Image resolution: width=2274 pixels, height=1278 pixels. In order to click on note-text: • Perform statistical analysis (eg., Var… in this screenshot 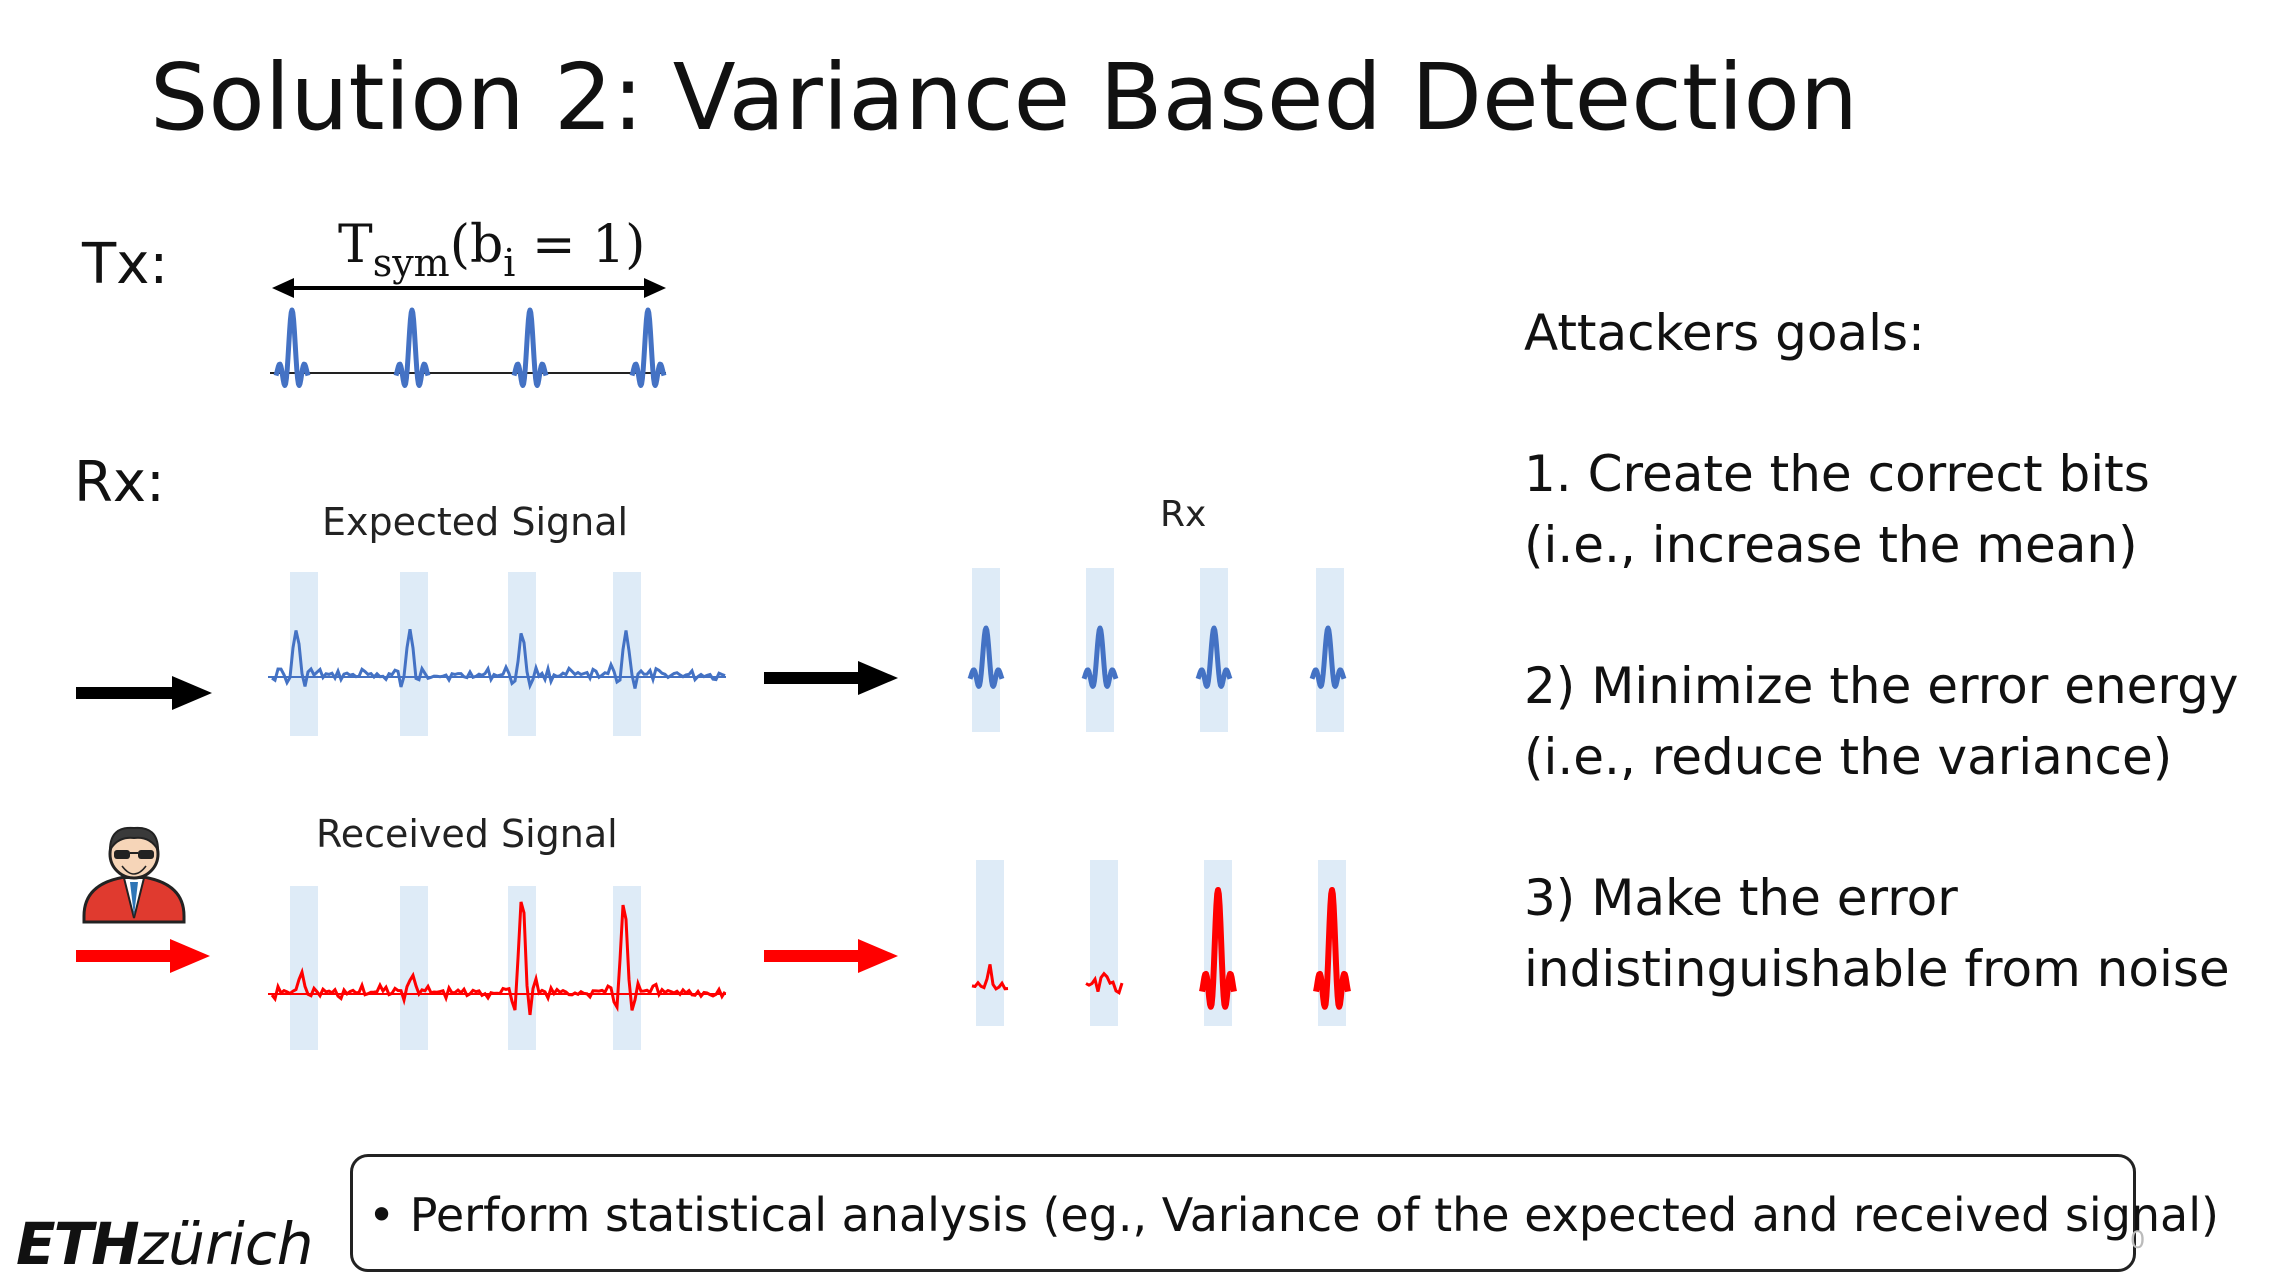, I will do `click(1293, 1215)`.